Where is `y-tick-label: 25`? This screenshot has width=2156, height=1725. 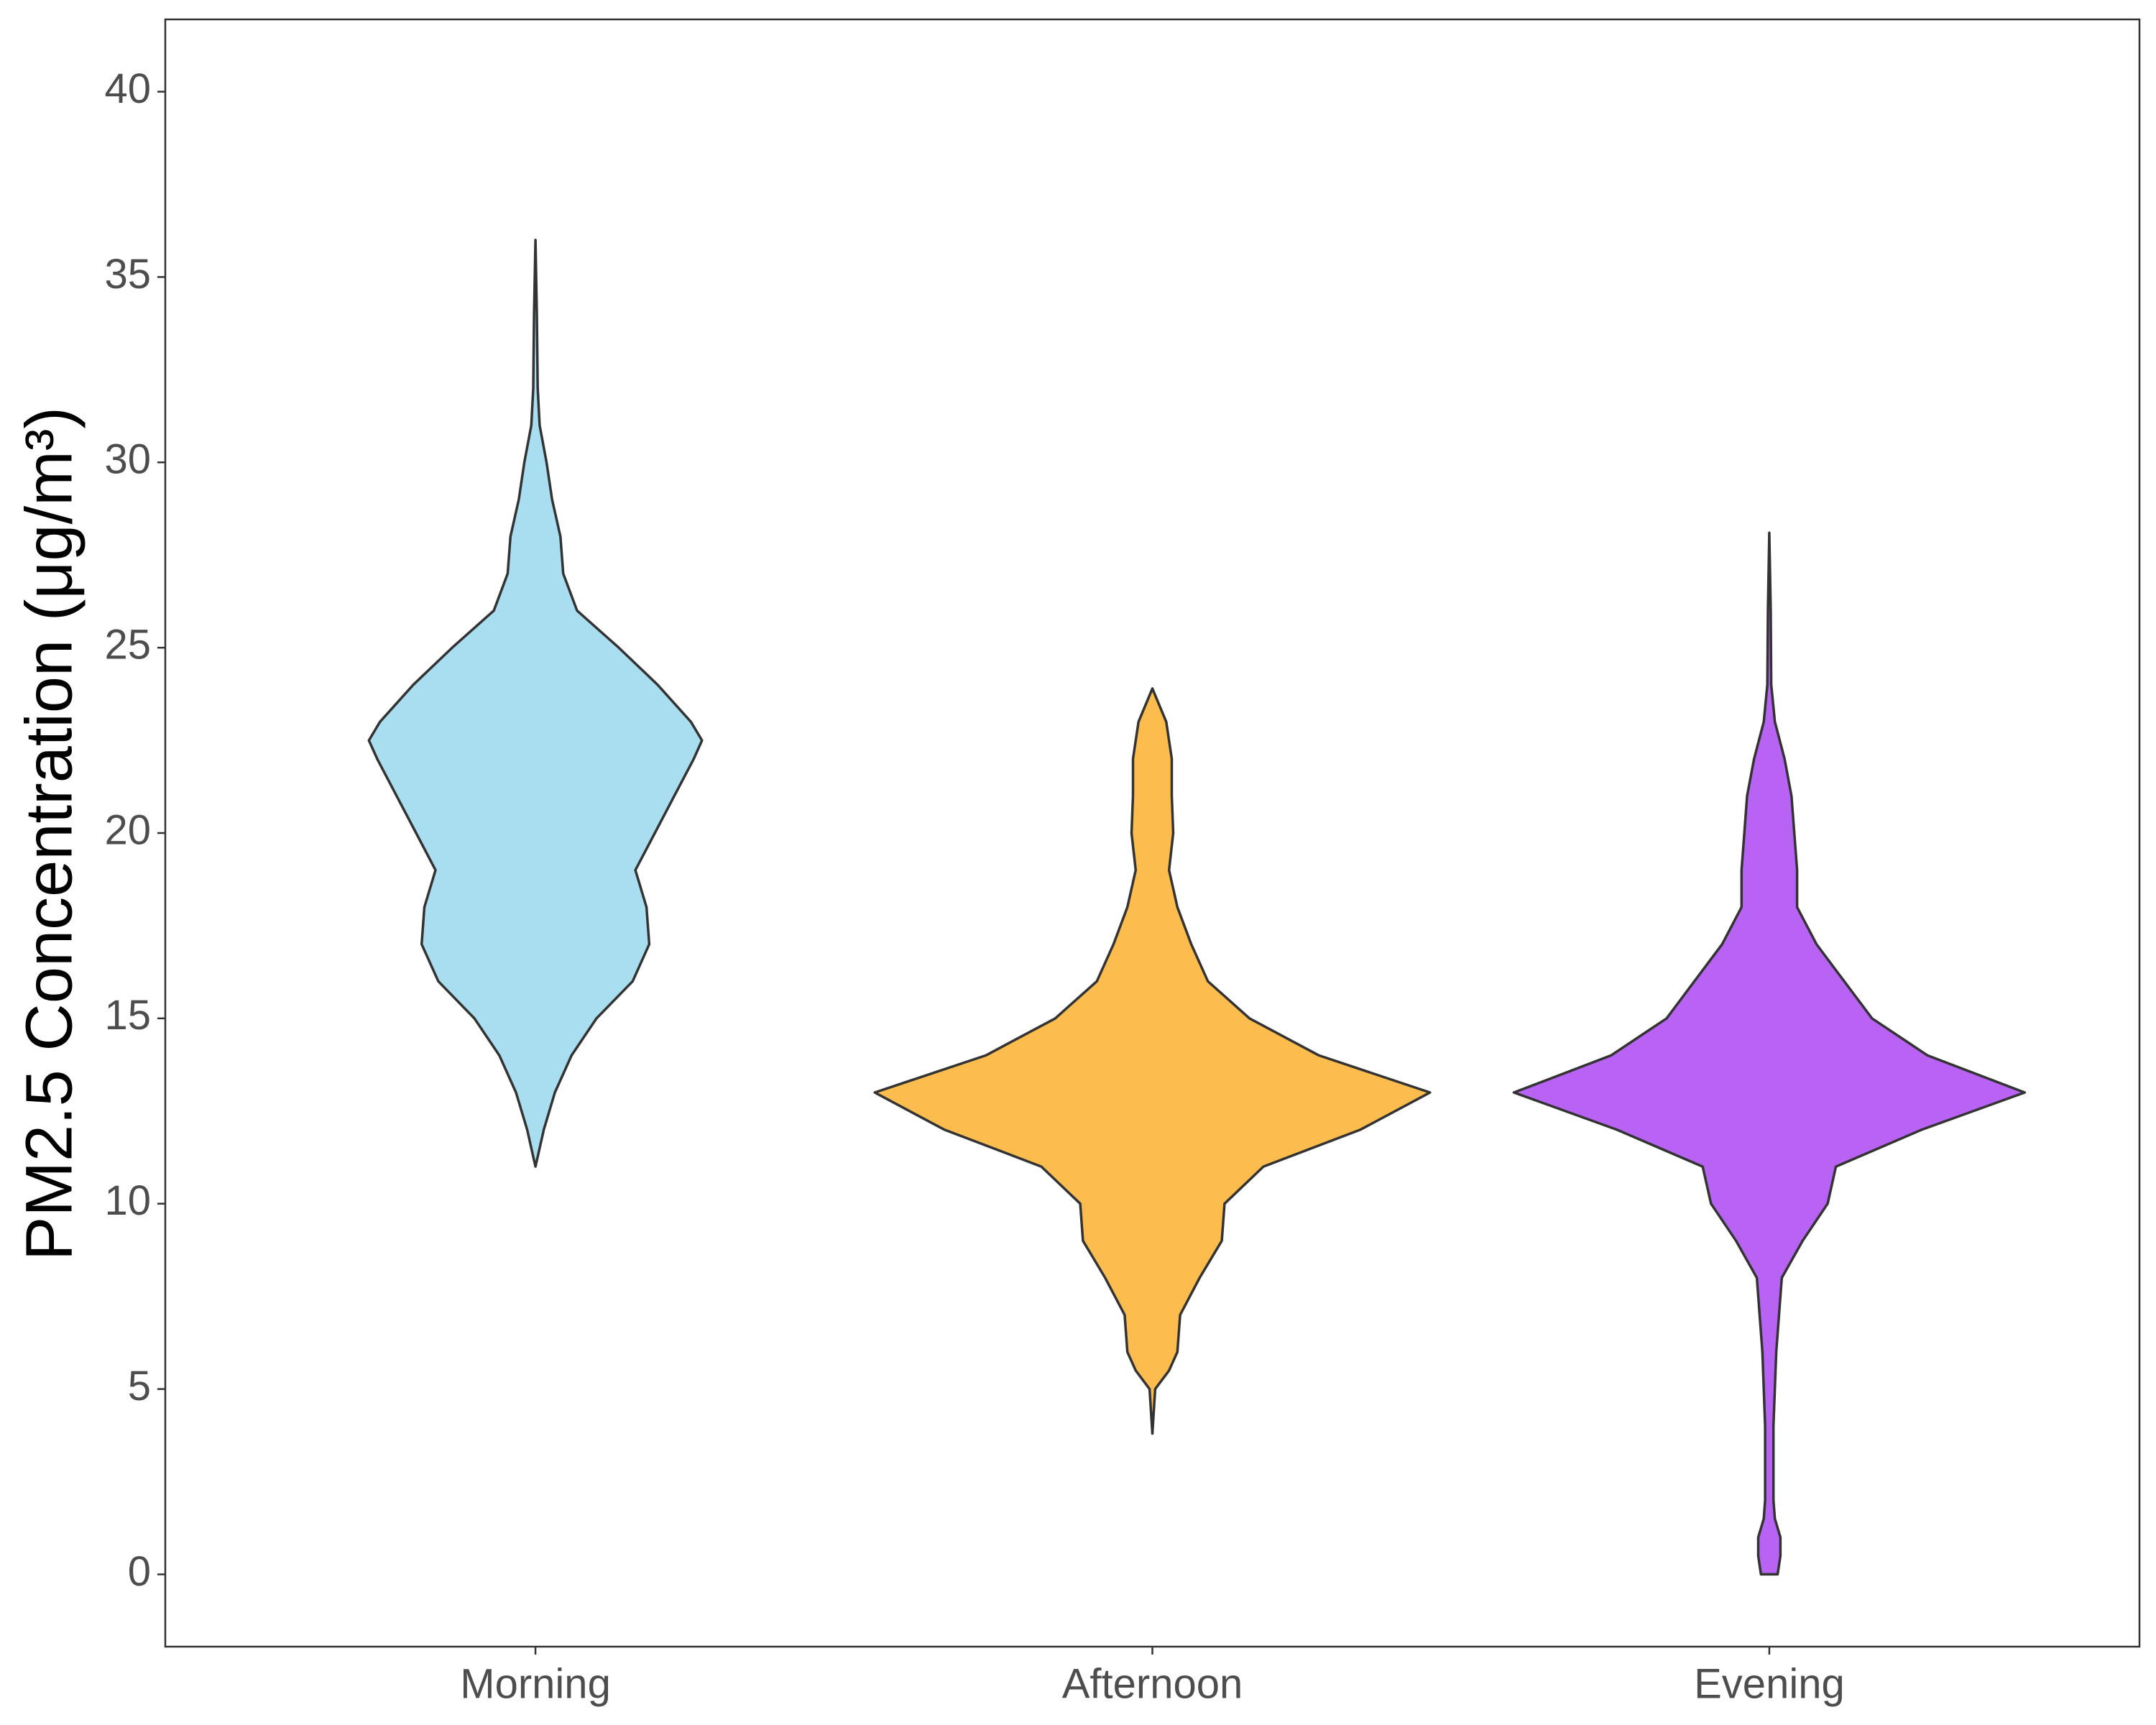 y-tick-label: 25 is located at coordinates (128, 644).